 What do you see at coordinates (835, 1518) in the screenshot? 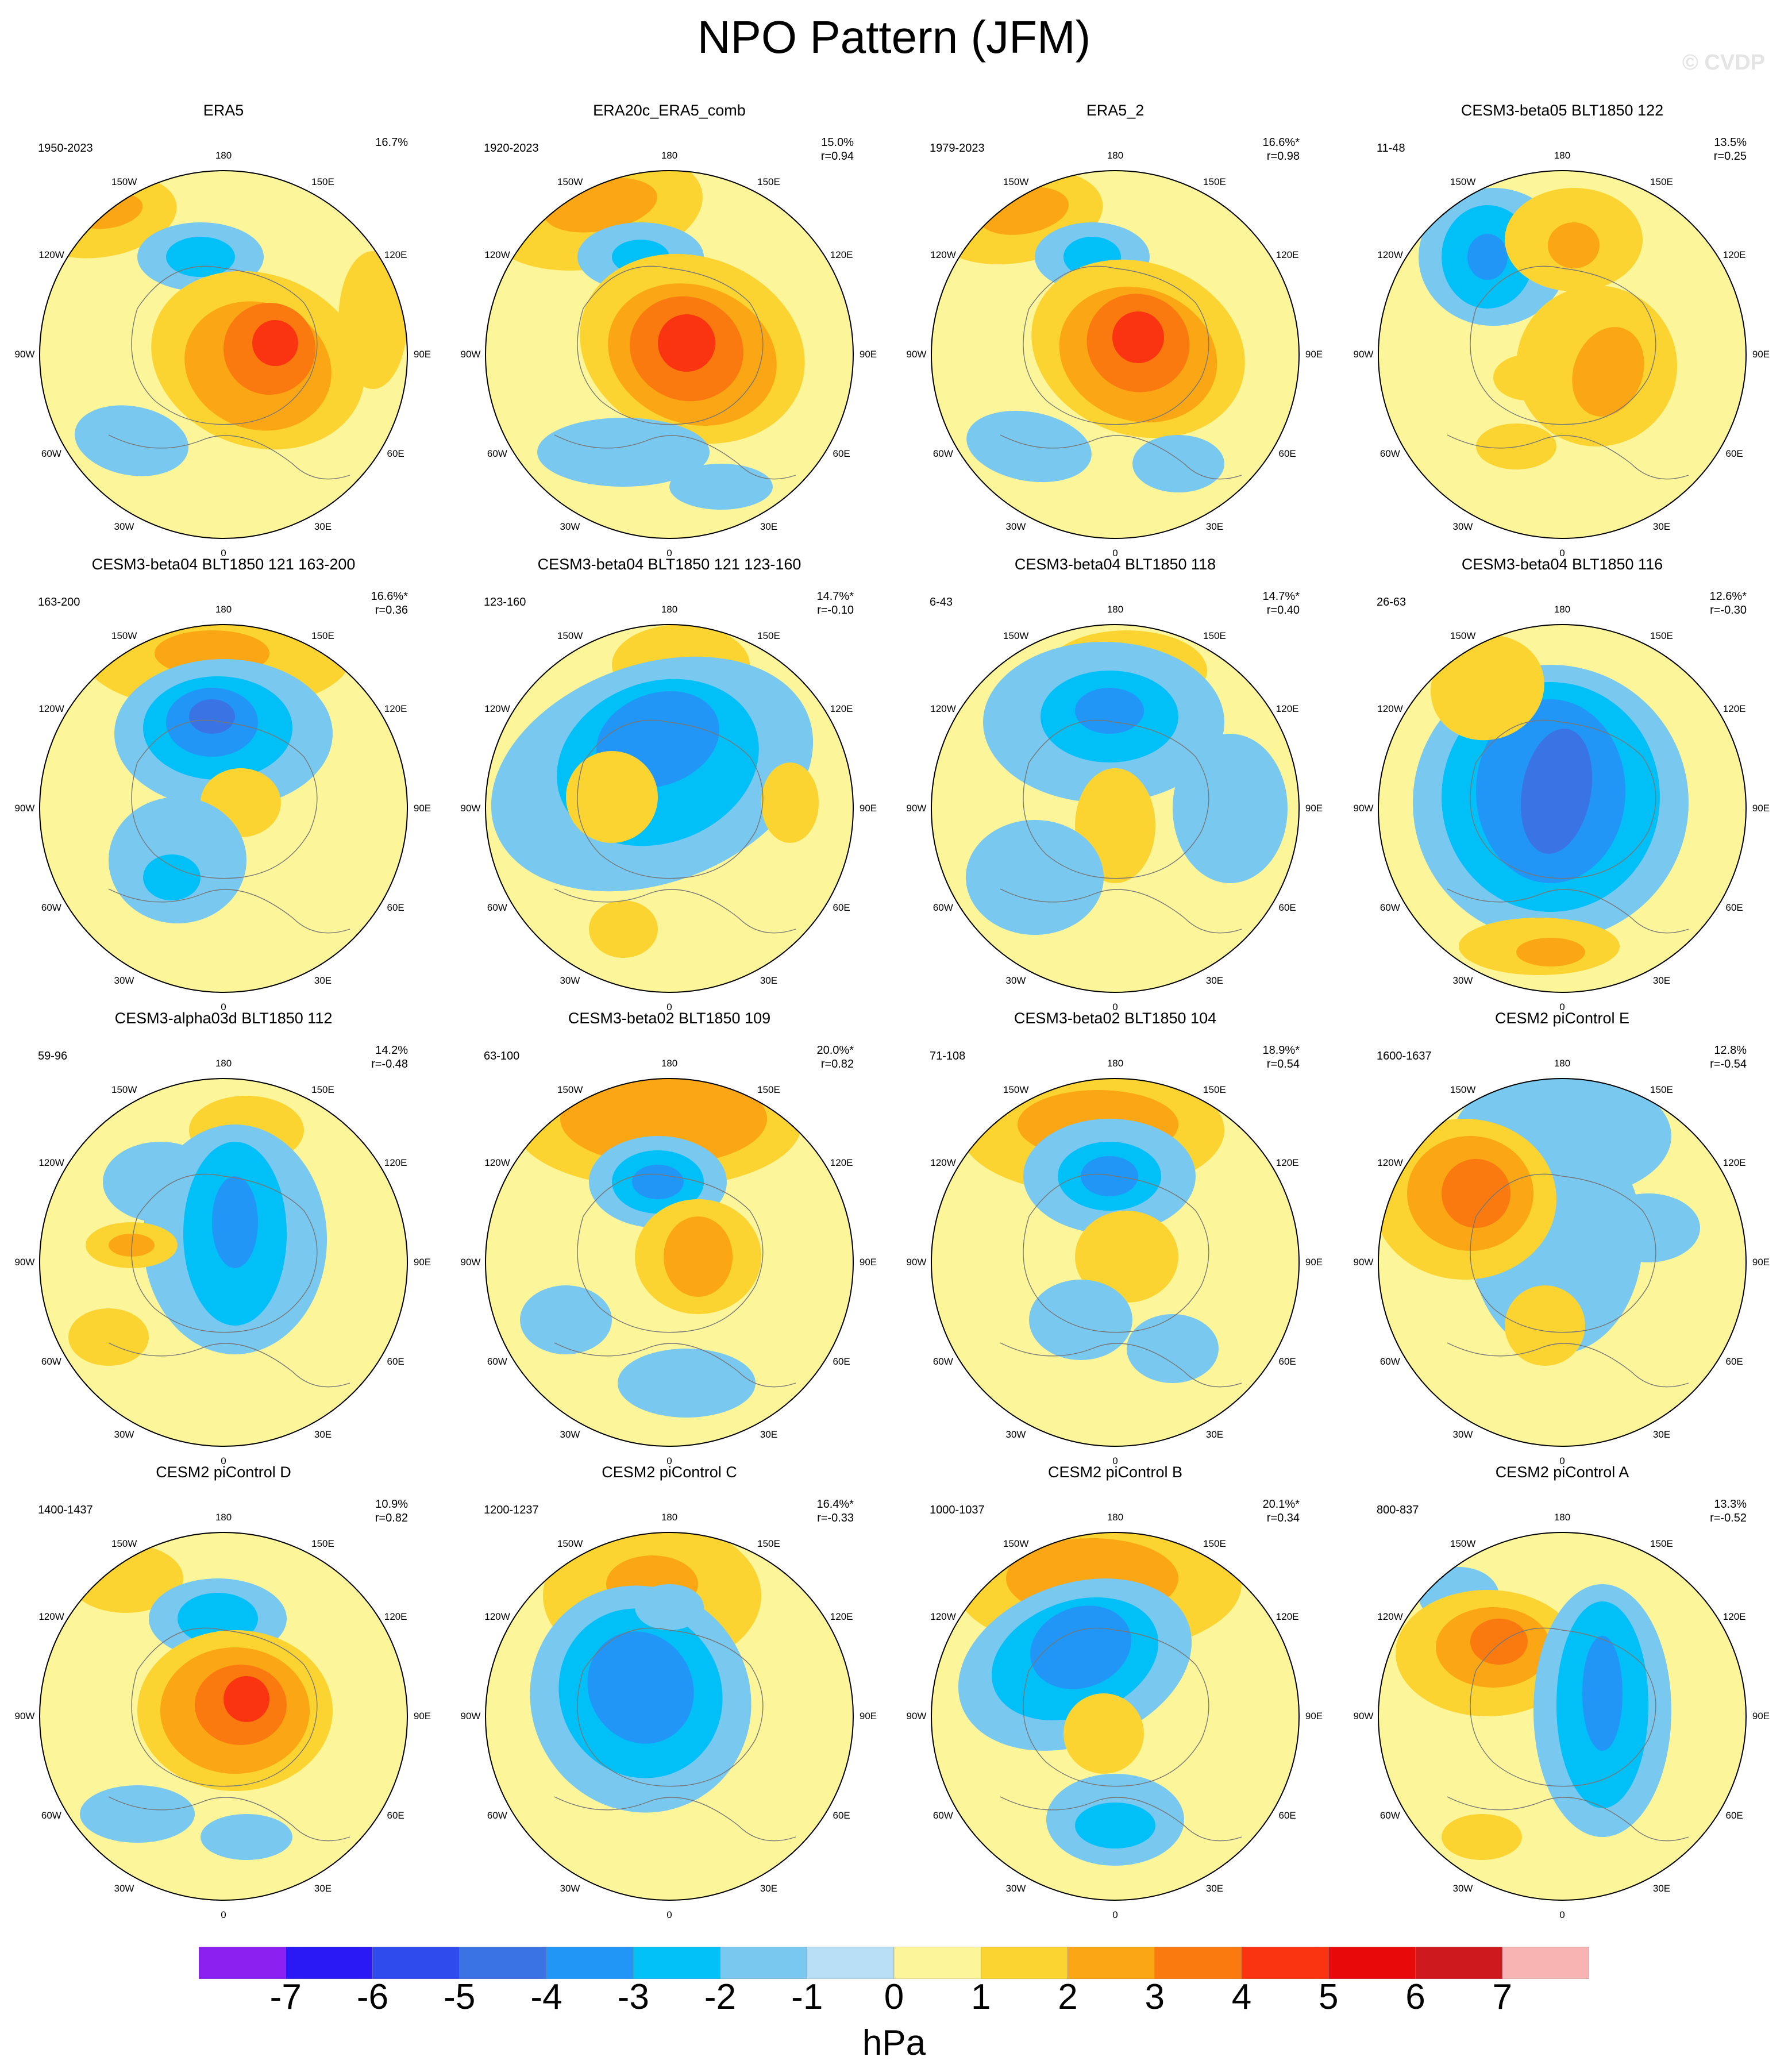
I see `panel-correlation: r=-0.33` at bounding box center [835, 1518].